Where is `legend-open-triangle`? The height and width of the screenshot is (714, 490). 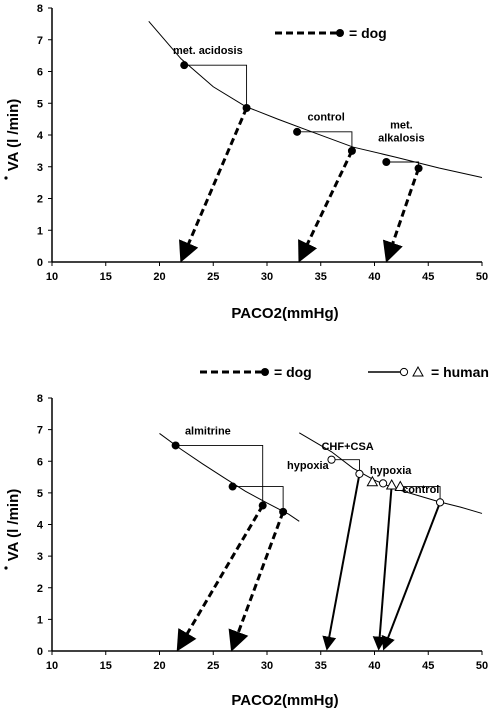 legend-open-triangle is located at coordinates (418, 371).